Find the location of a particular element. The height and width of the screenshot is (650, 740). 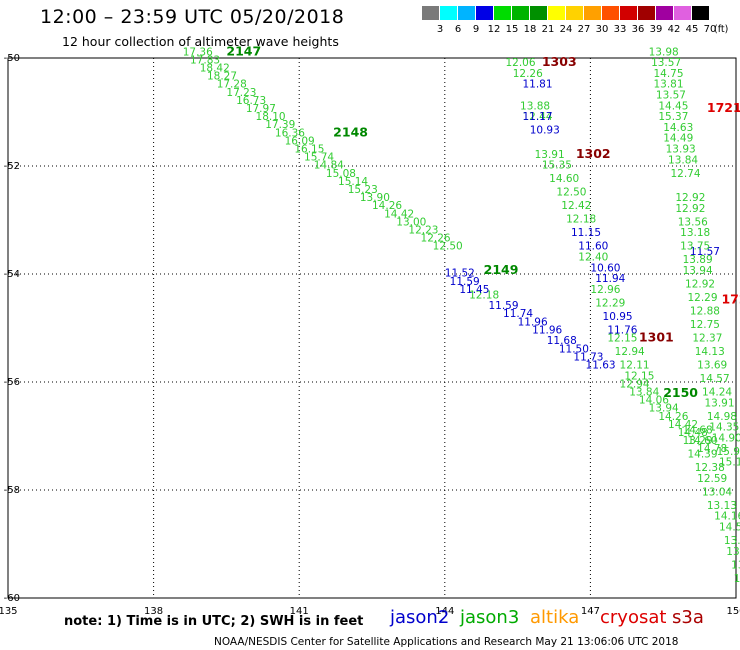

scale-units: (ft) is located at coordinates (721, 29).